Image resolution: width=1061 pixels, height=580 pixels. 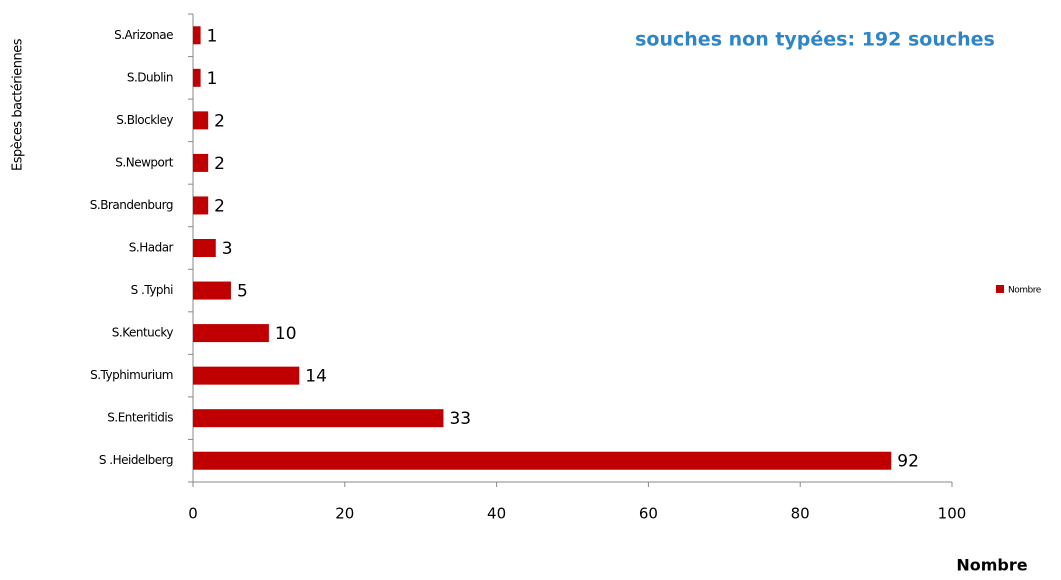 What do you see at coordinates (648, 514) in the screenshot?
I see `x-tick-label: 60` at bounding box center [648, 514].